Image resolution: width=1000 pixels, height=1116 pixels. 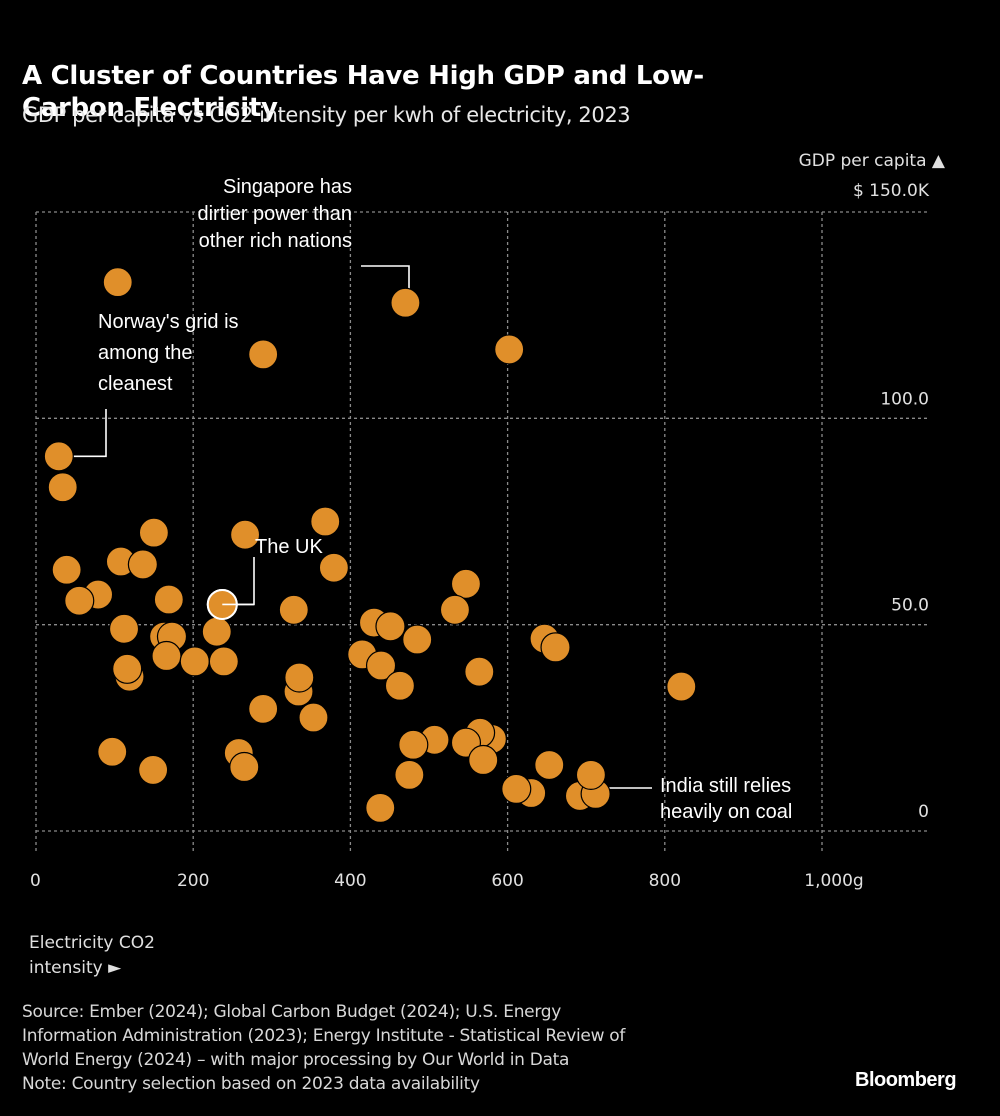 I want to click on annotation-line: other rich nations, so click(x=275, y=241).